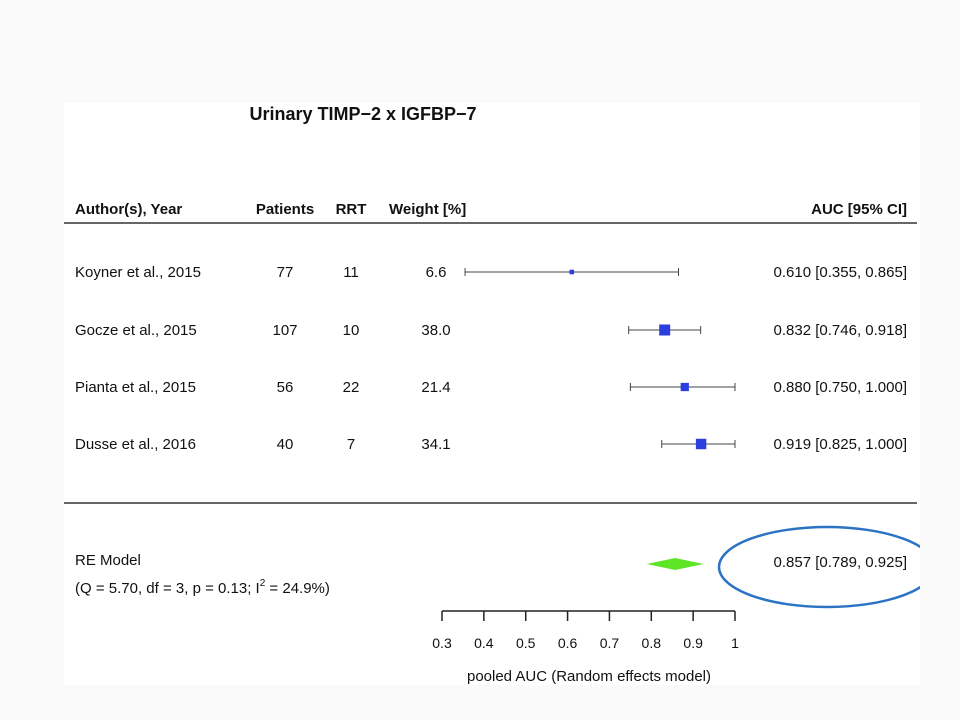 Image resolution: width=960 pixels, height=720 pixels. Describe the element at coordinates (108, 560) in the screenshot. I see `summary-label: RE Model` at that location.